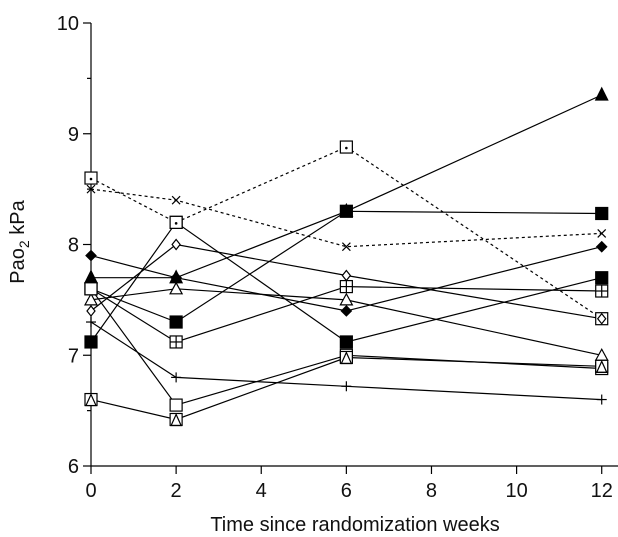 This screenshot has width=618, height=537. I want to click on y-tick-label-0: 6, so click(73, 467).